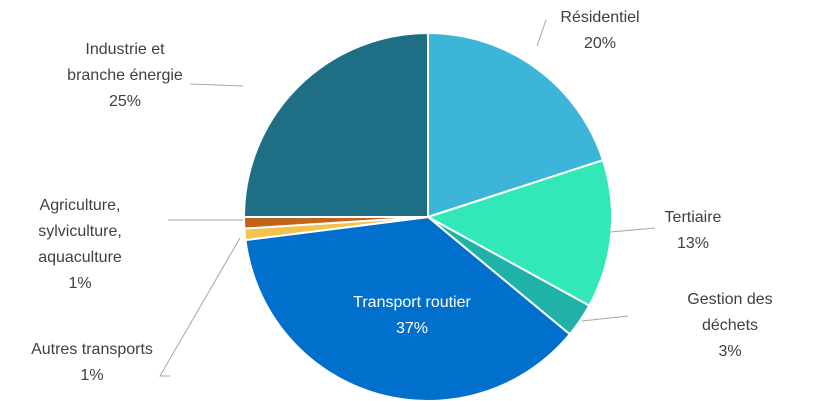 The height and width of the screenshot is (401, 825). What do you see at coordinates (599, 31) in the screenshot?
I see `slice-label: Résidentiel 20%` at bounding box center [599, 31].